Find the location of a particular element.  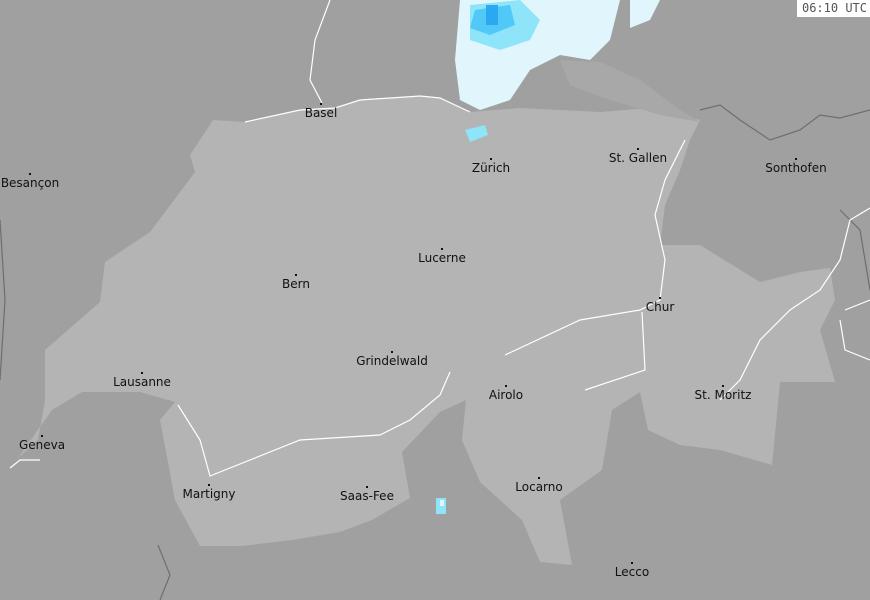

city-label: Geneva is located at coordinates (42, 445).